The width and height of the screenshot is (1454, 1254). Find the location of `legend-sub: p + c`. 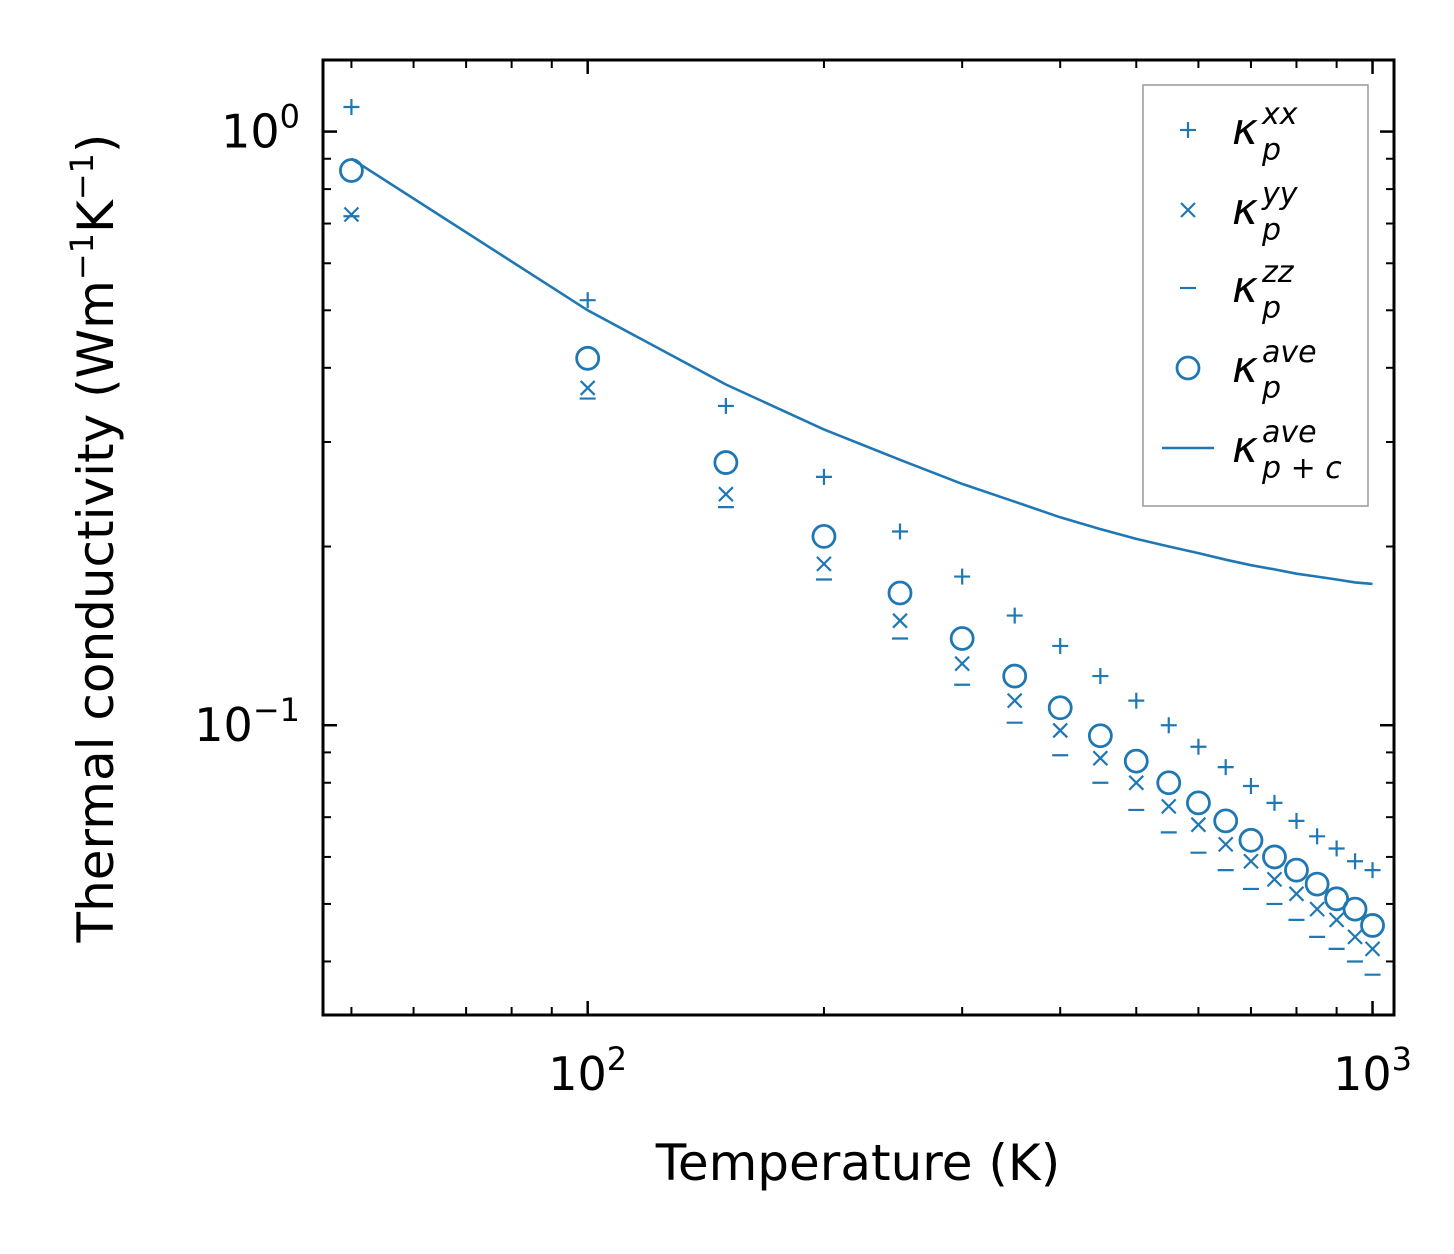

legend-sub: p + c is located at coordinates (1301, 468).